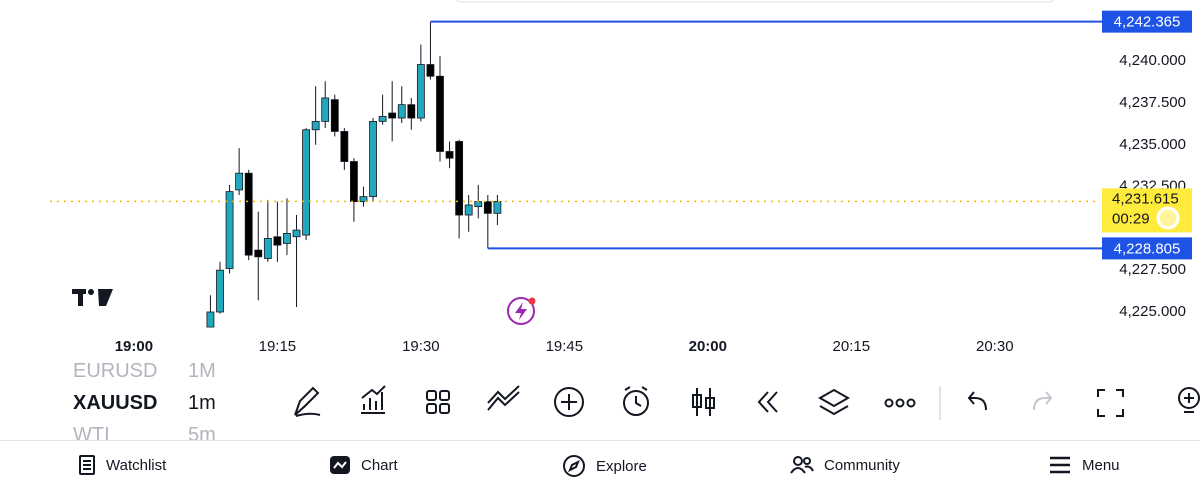 This screenshot has width=1200, height=488. What do you see at coordinates (1043, 401) in the screenshot?
I see `redo` at bounding box center [1043, 401].